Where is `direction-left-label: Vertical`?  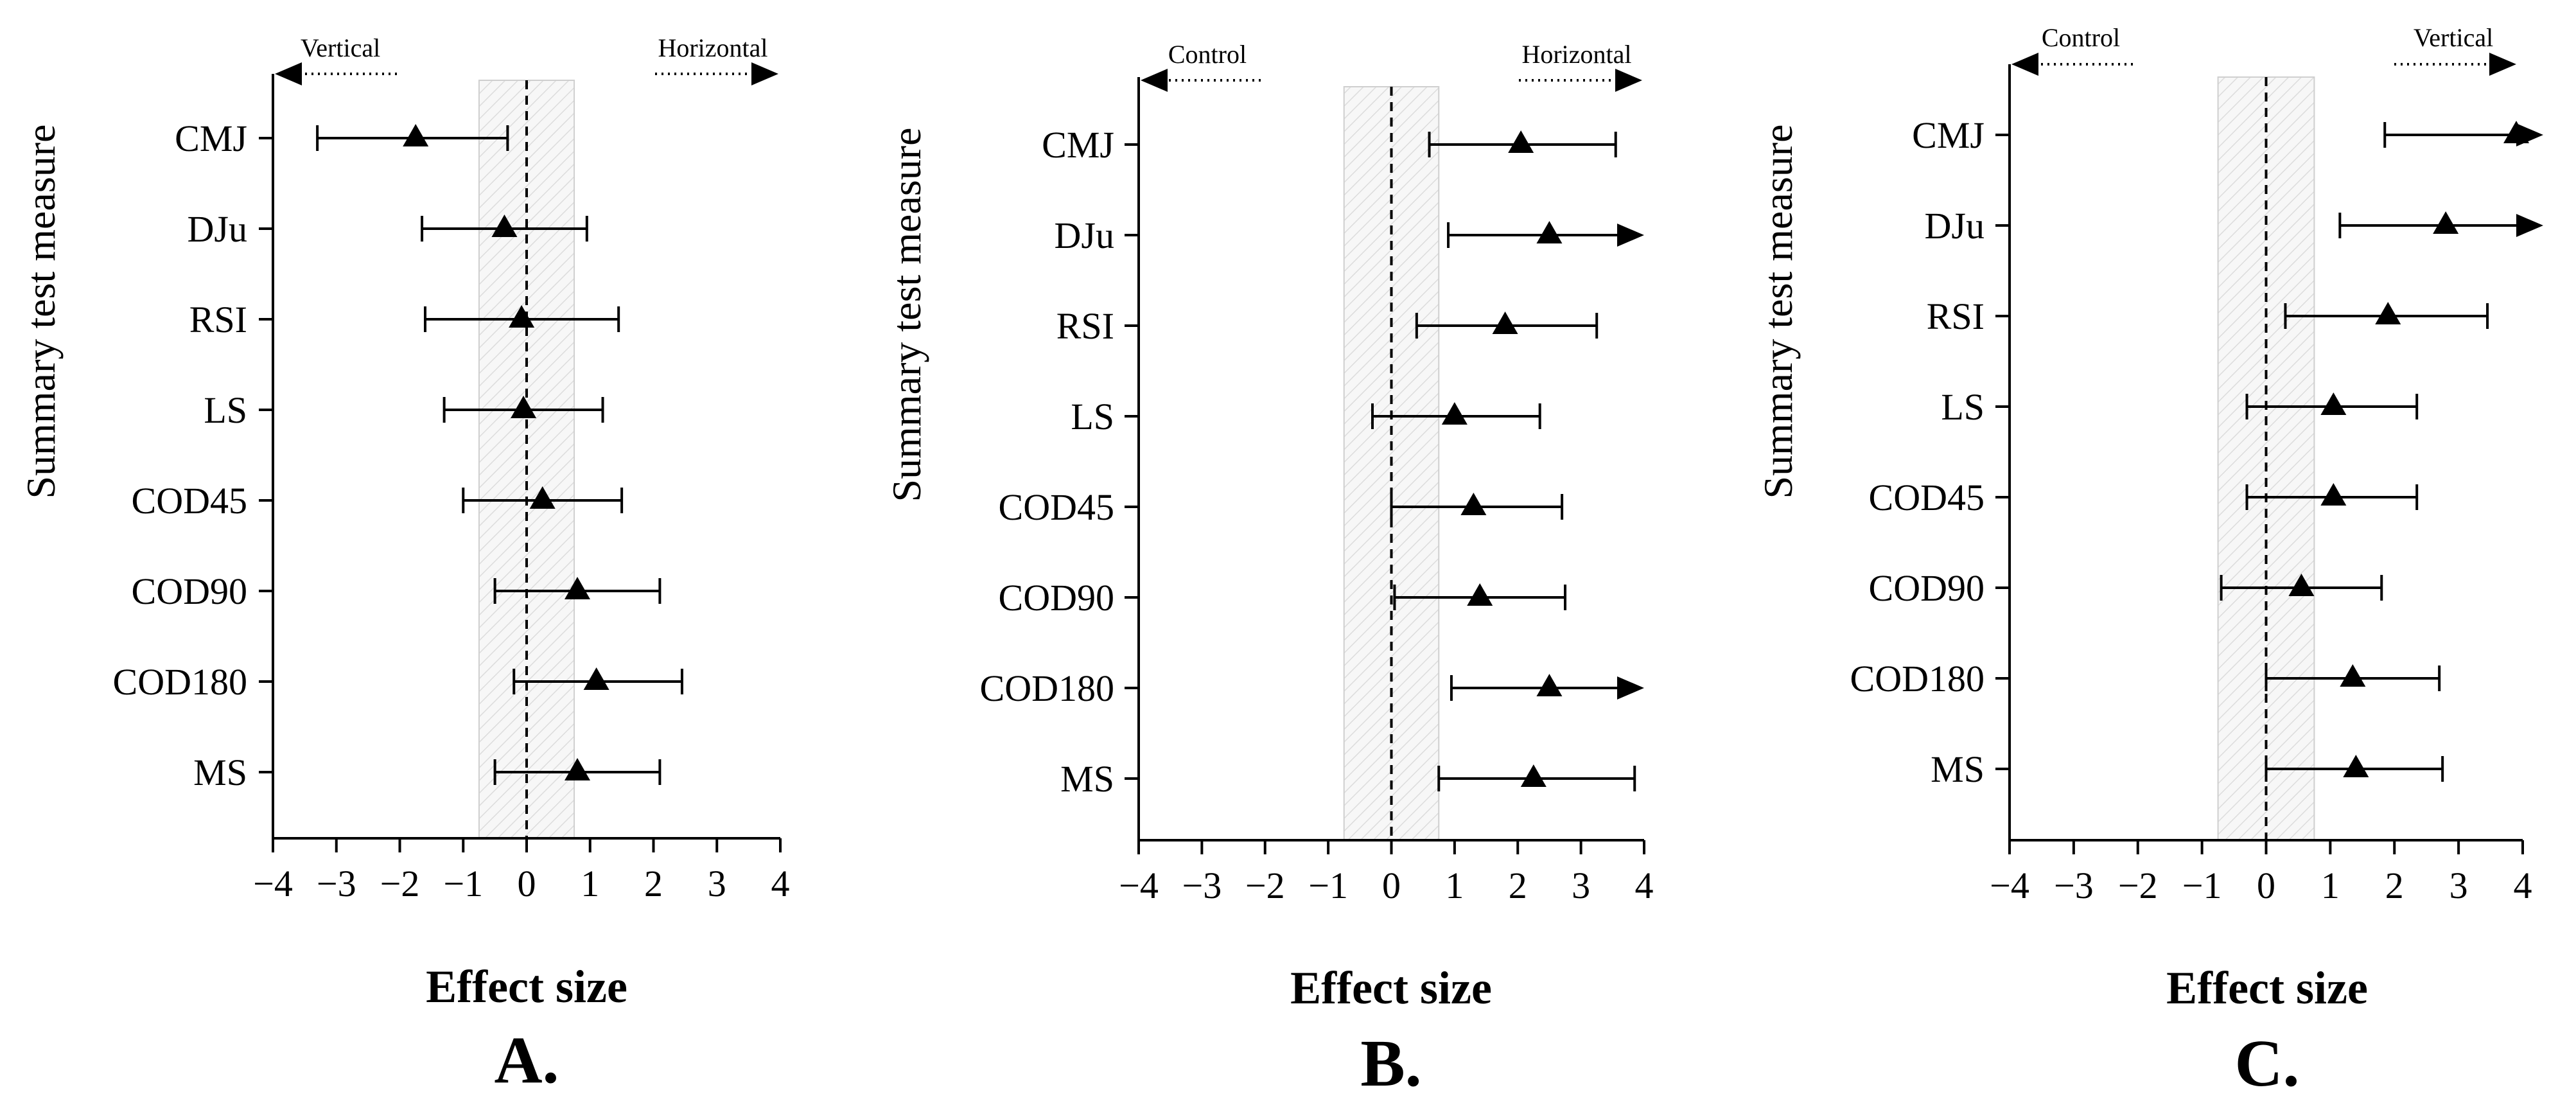
direction-left-label: Vertical is located at coordinates (340, 47).